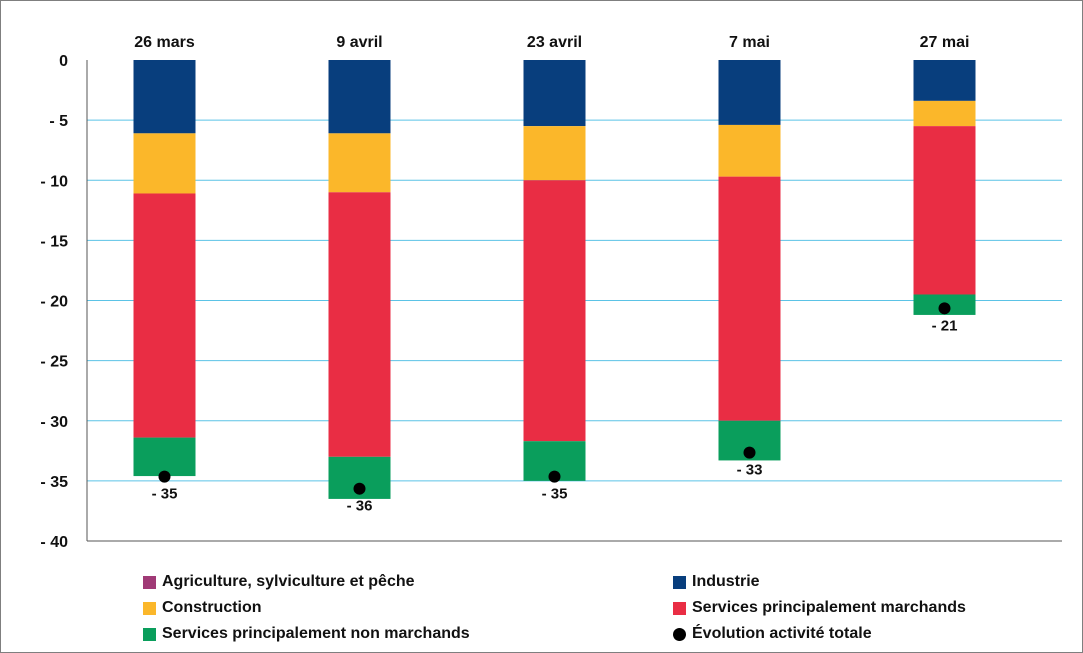 Image resolution: width=1083 pixels, height=653 pixels. I want to click on y-tick-label: - 35, so click(54, 482).